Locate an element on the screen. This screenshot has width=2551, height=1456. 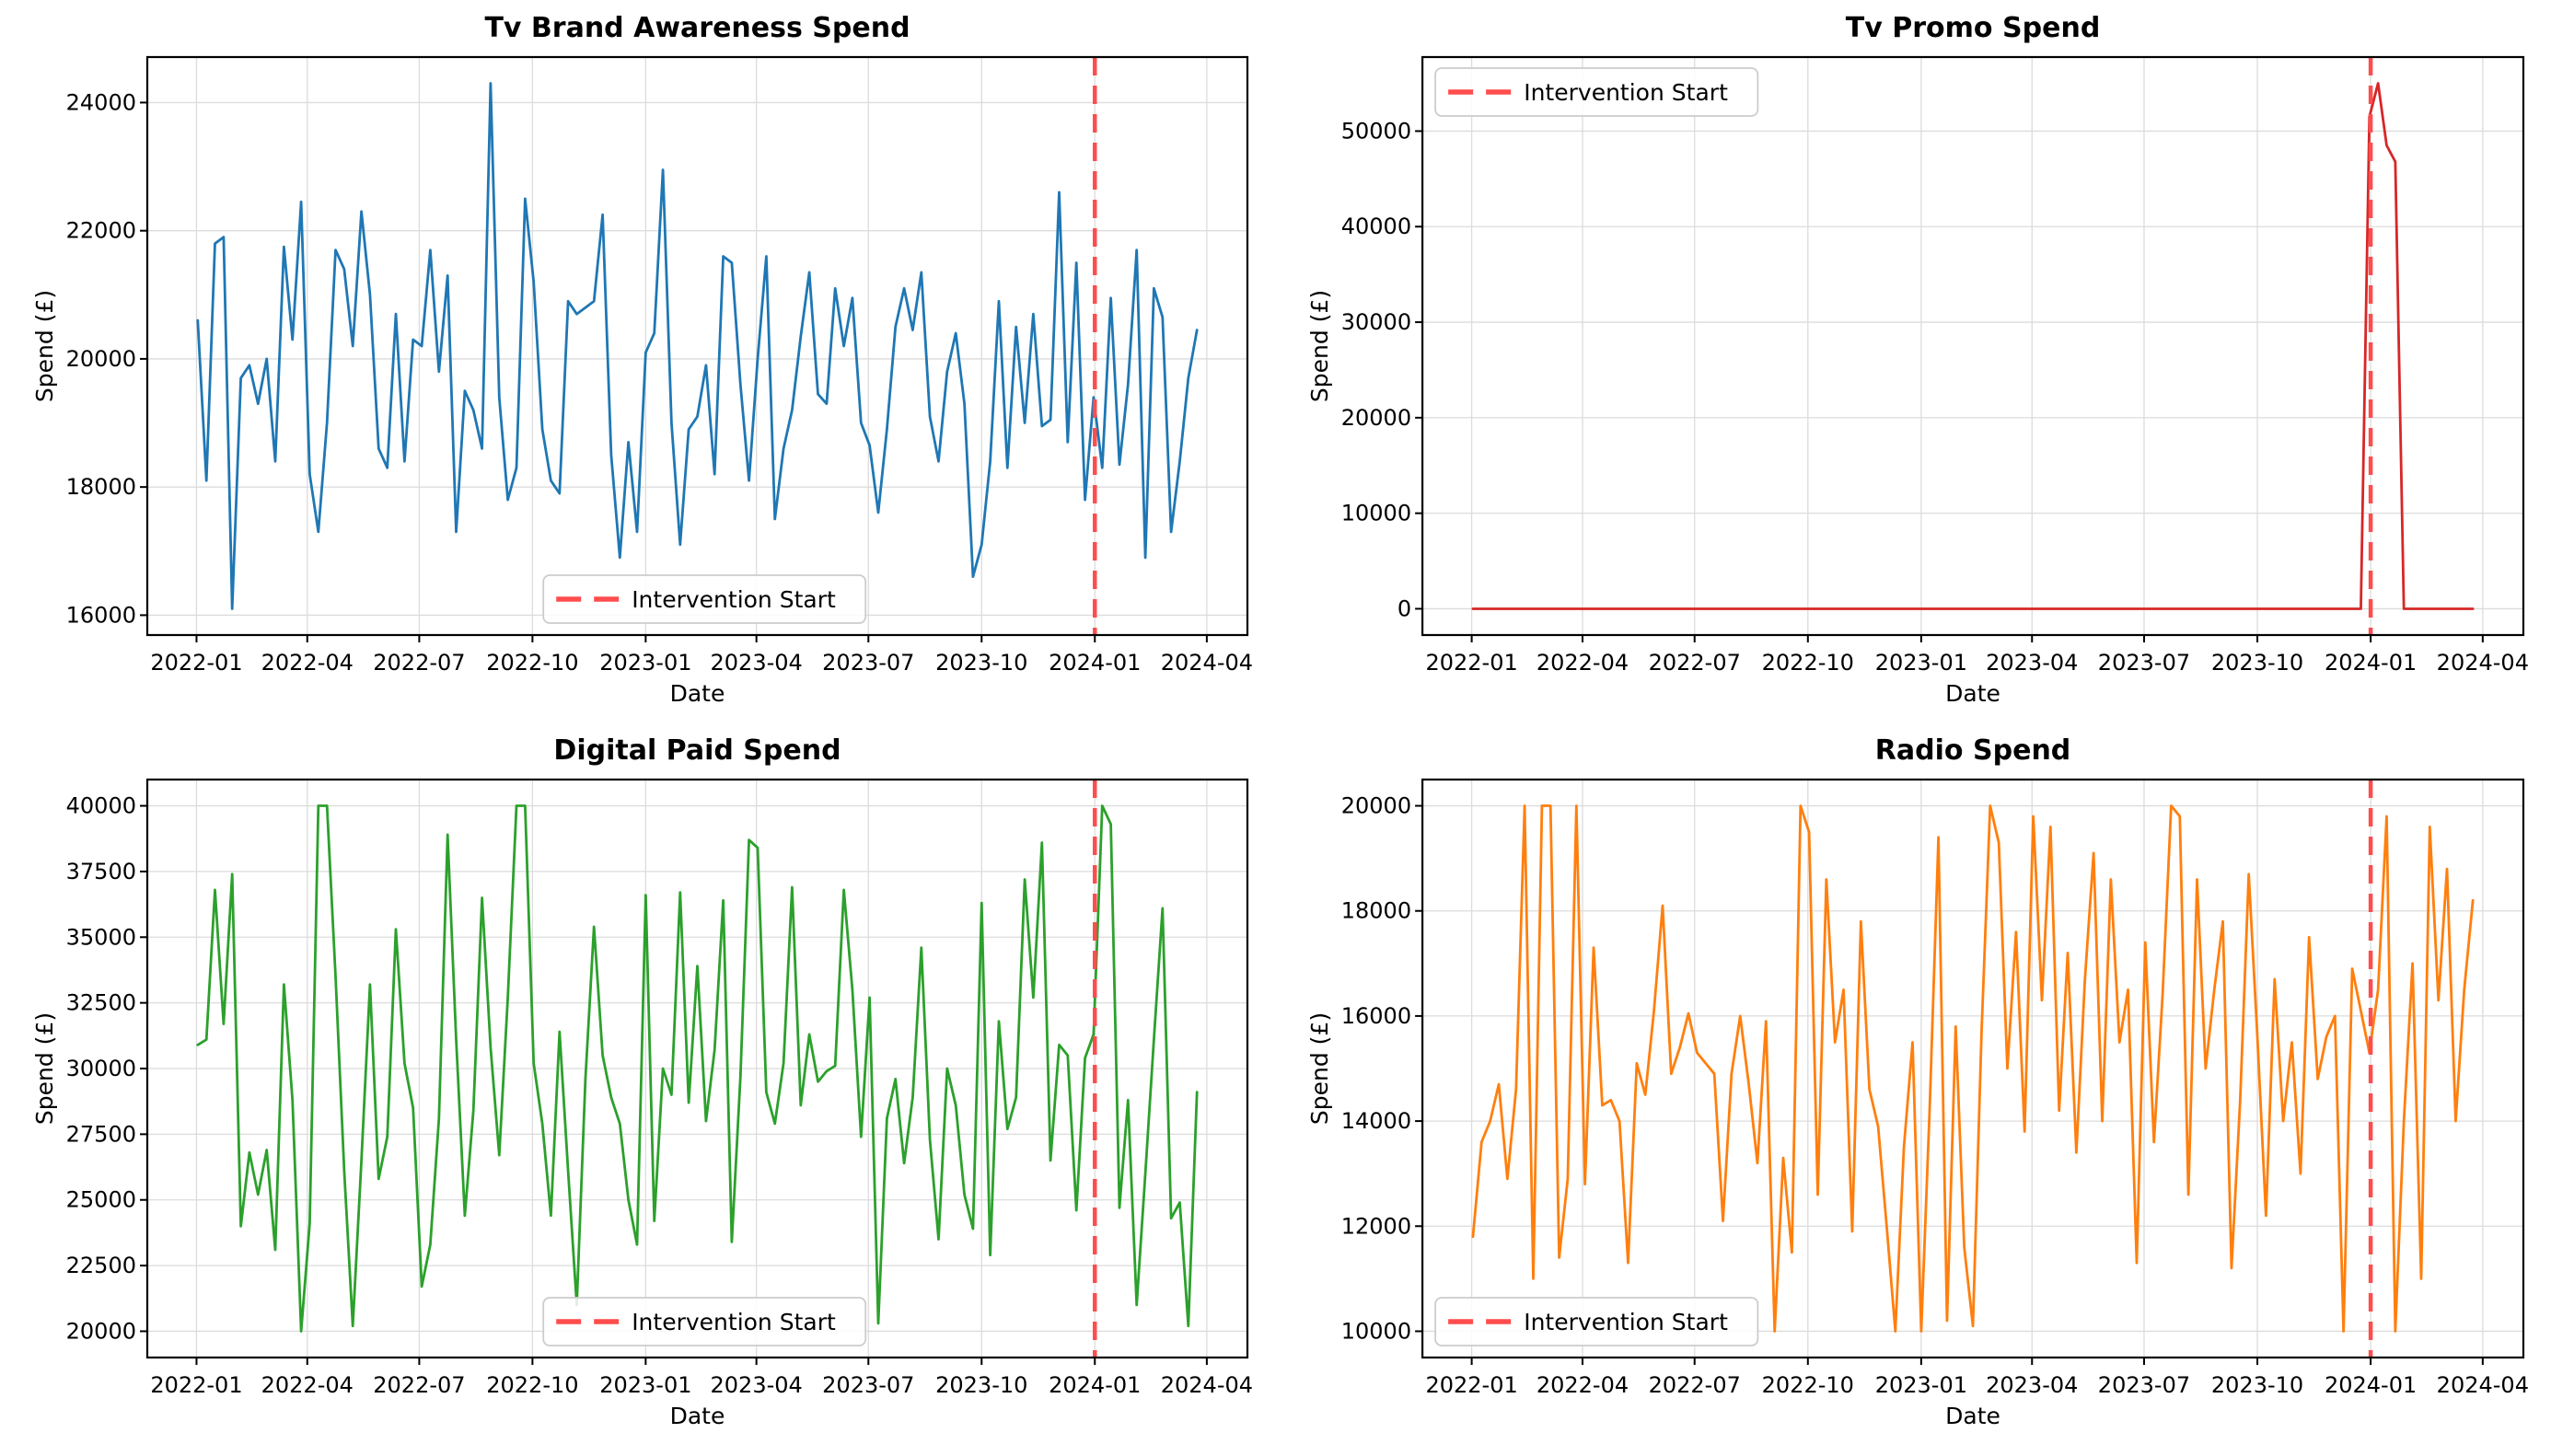
y-tick-label: 32500 is located at coordinates (101, 1003).